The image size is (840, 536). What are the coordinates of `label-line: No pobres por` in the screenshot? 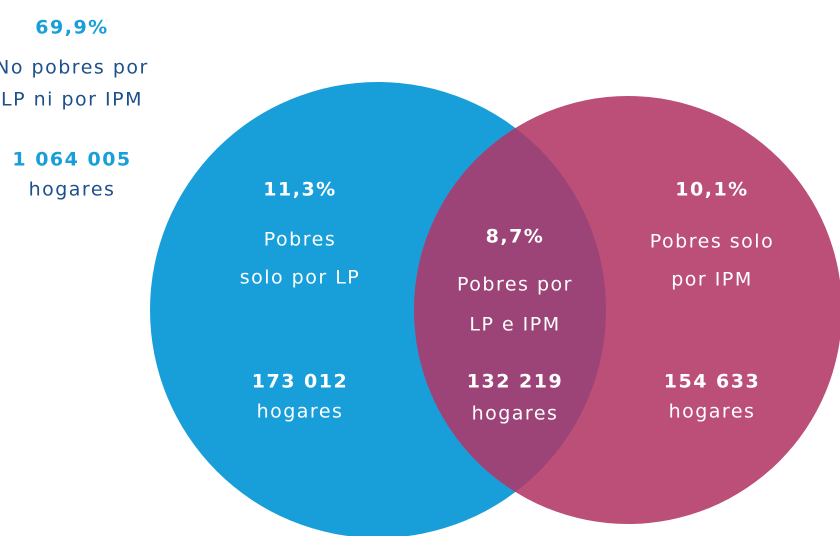 It's located at (74, 68).